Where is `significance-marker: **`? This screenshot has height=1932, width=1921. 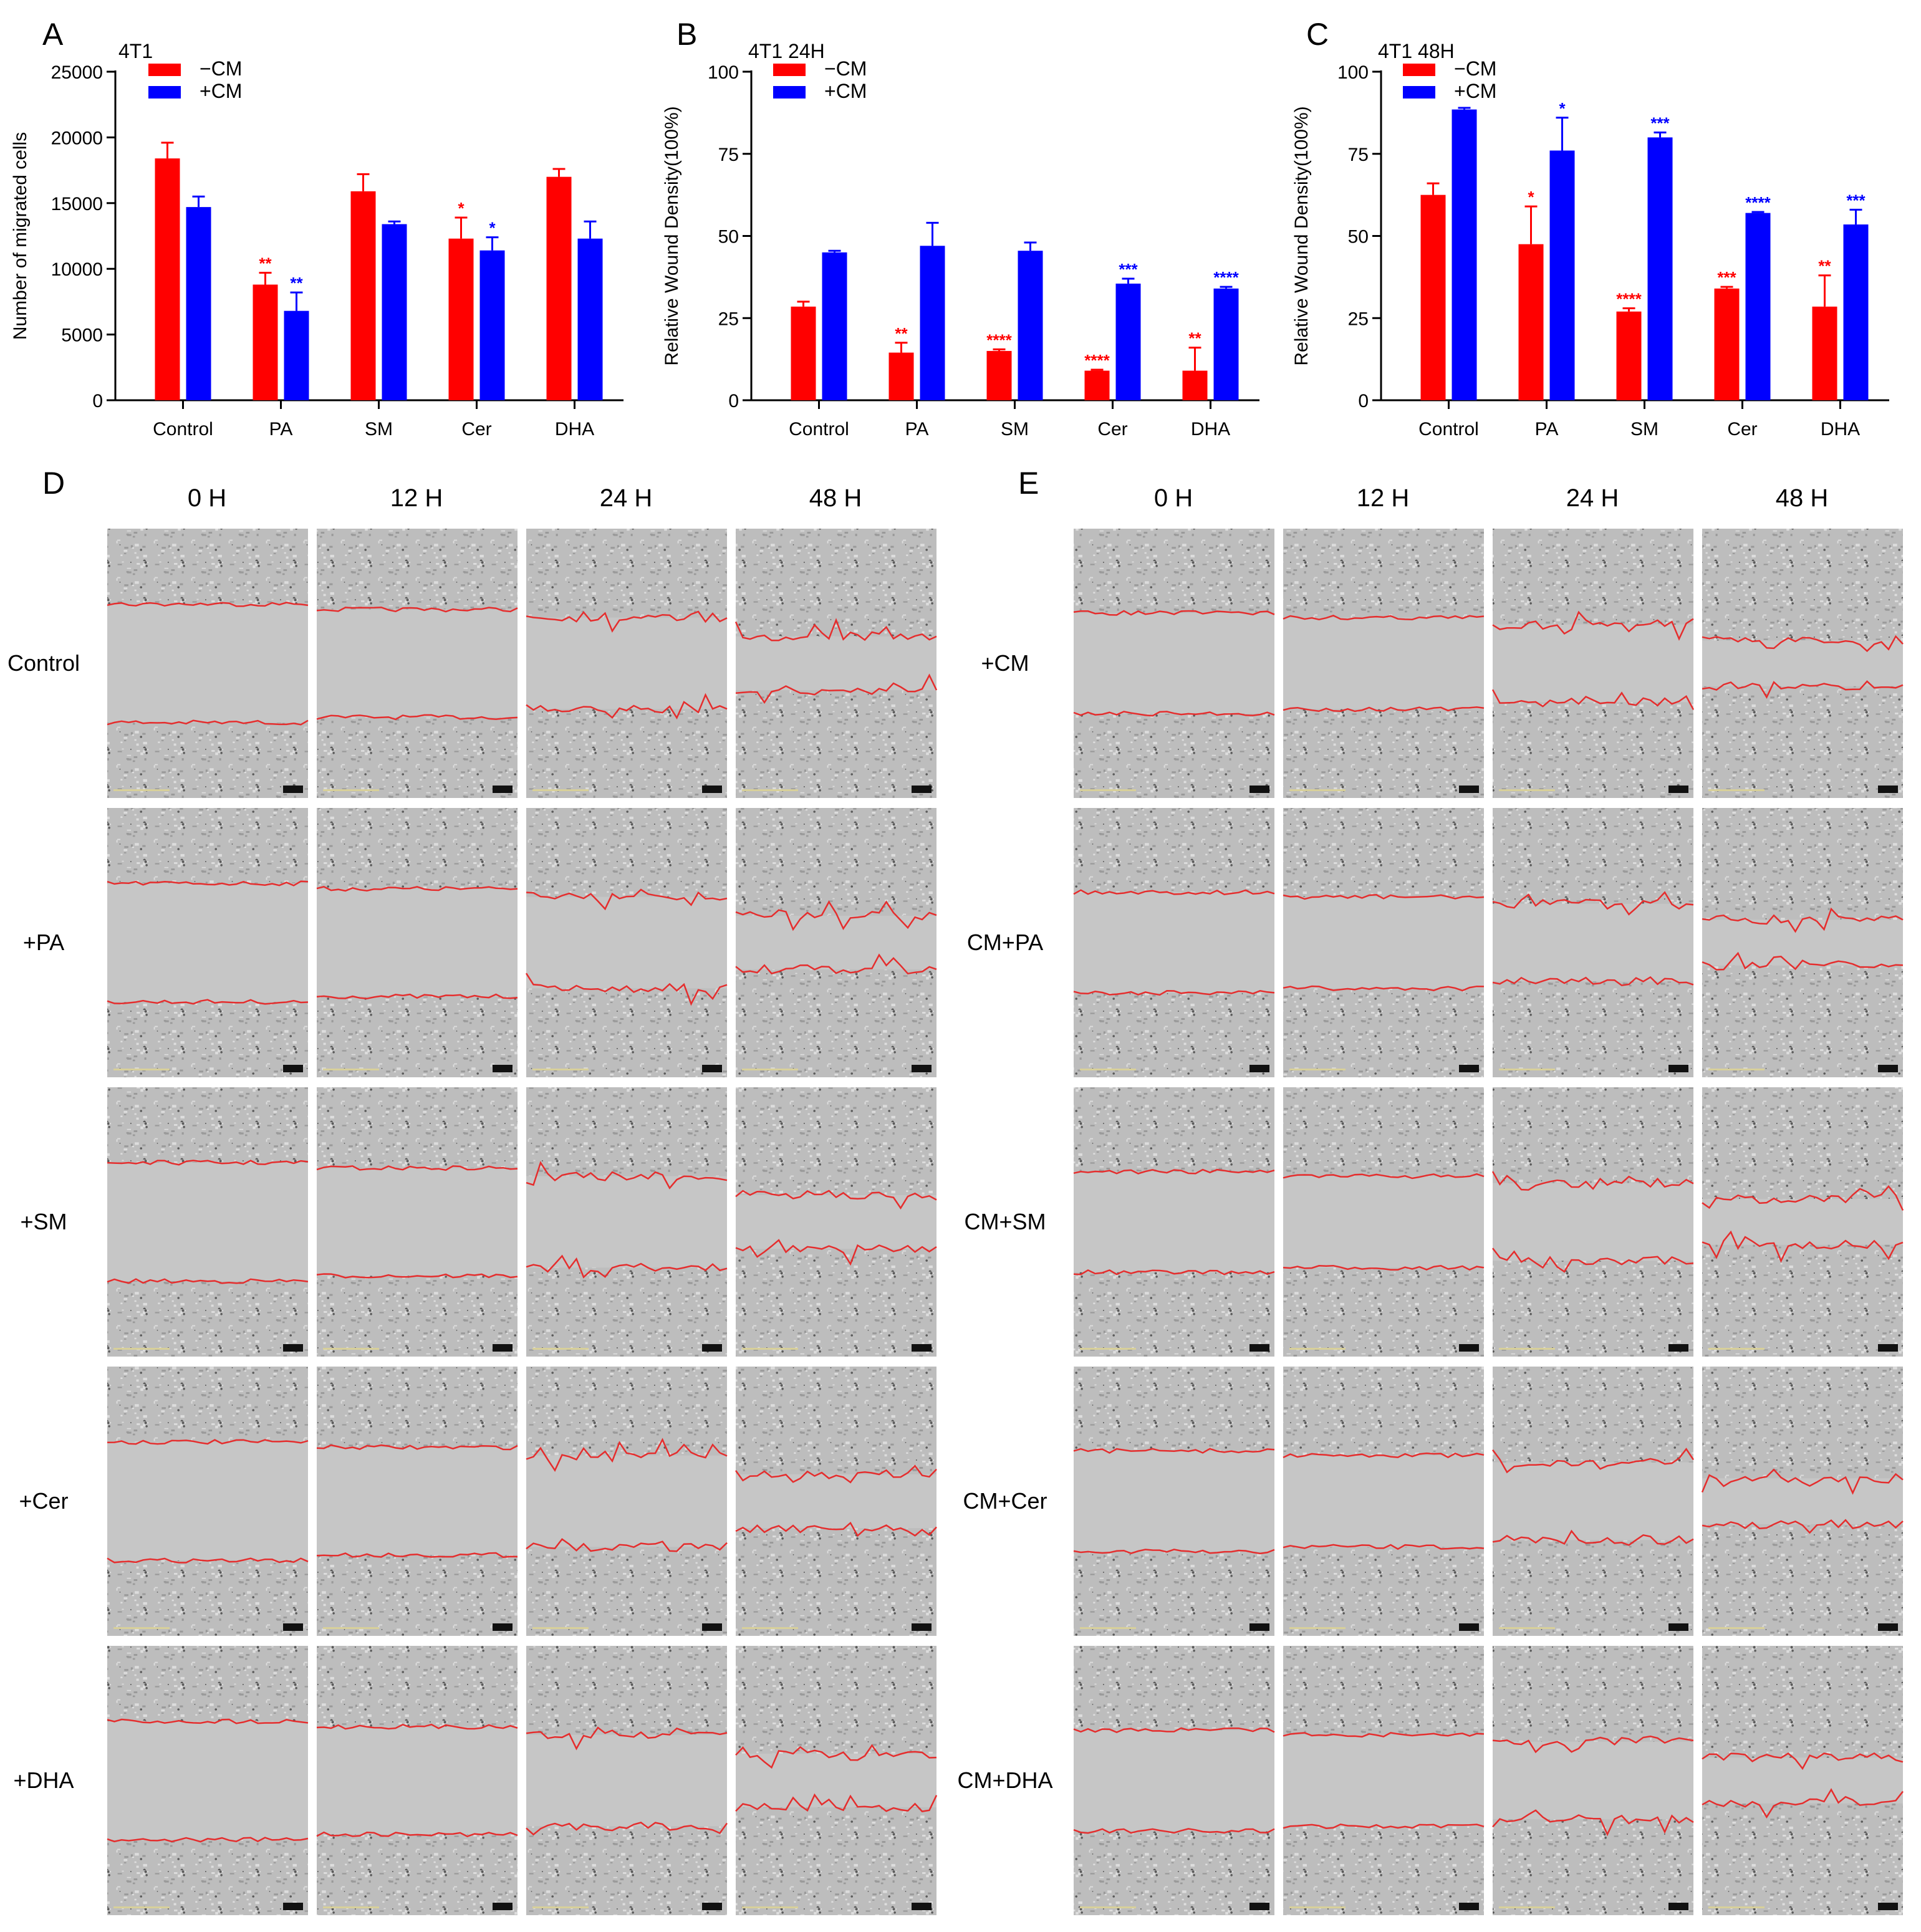
significance-marker: ** is located at coordinates (296, 283).